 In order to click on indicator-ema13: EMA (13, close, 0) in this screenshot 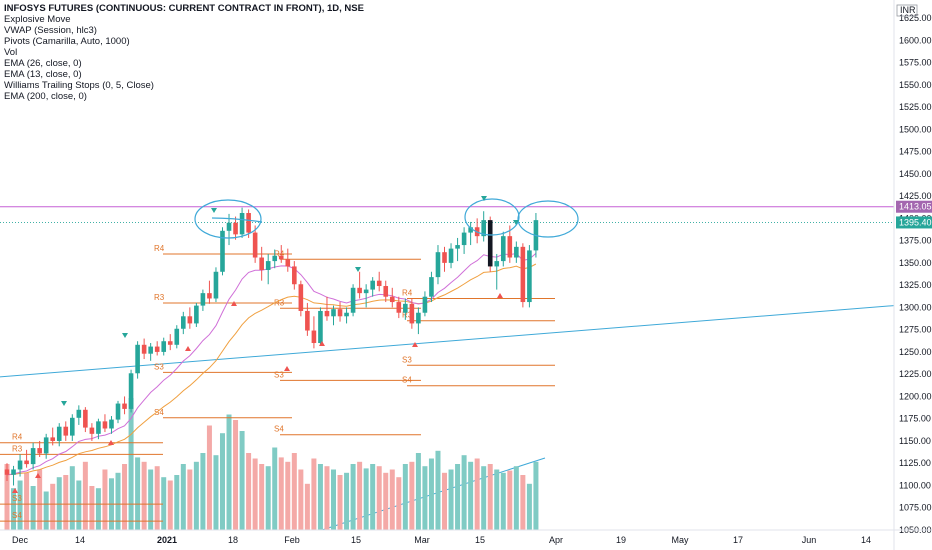, I will do `click(43, 74)`.